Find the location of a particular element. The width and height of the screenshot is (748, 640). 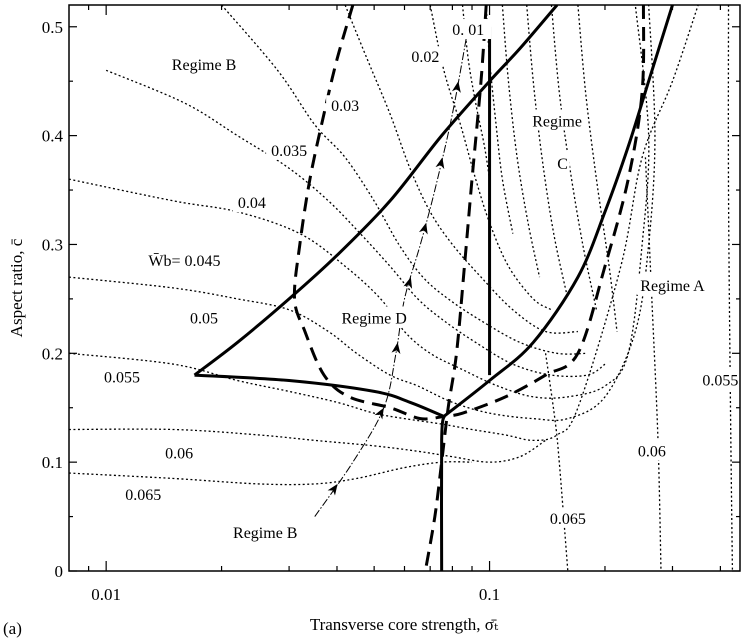

contour-label-text: 0.05 is located at coordinates (204, 318).